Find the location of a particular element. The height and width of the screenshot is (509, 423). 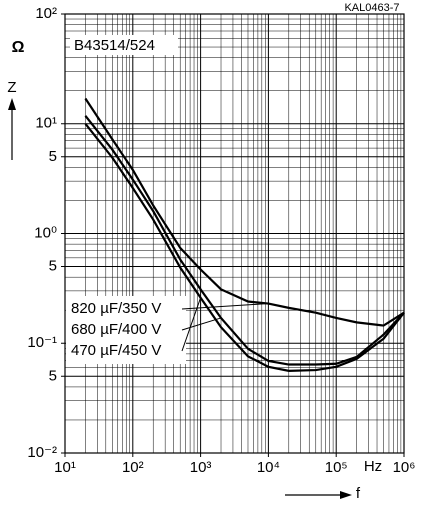

y-axis-label: Z is located at coordinates (11, 87).